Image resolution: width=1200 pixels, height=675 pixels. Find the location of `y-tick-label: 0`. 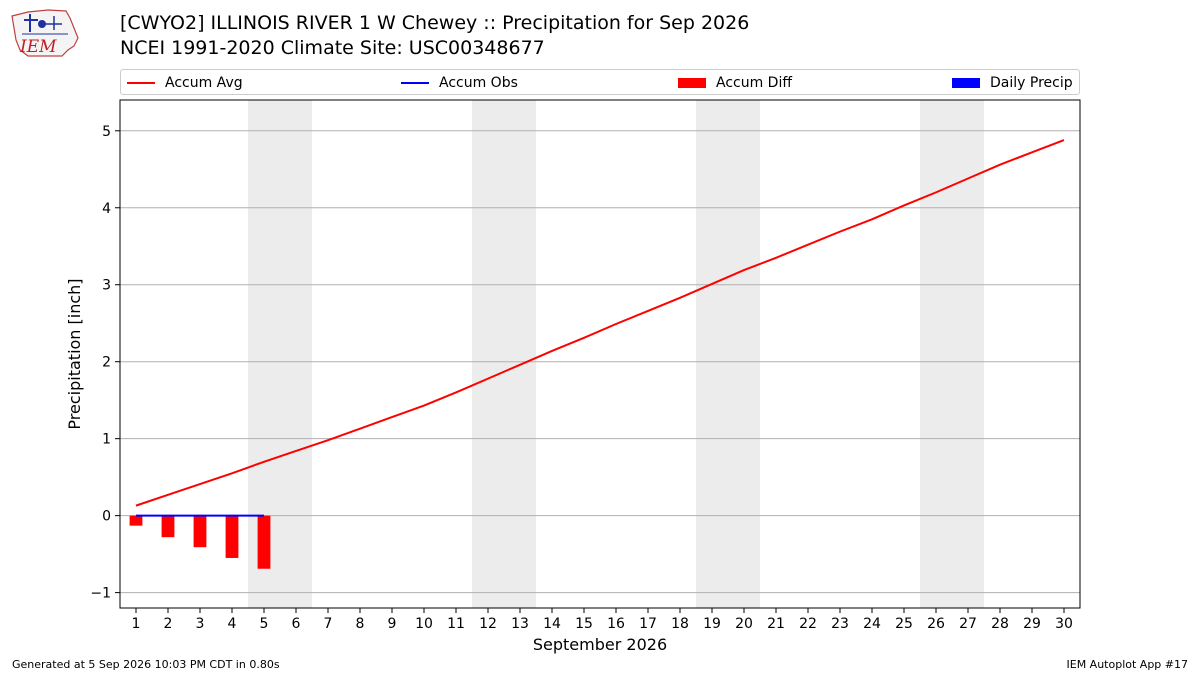

y-tick-label: 0 is located at coordinates (106, 517).